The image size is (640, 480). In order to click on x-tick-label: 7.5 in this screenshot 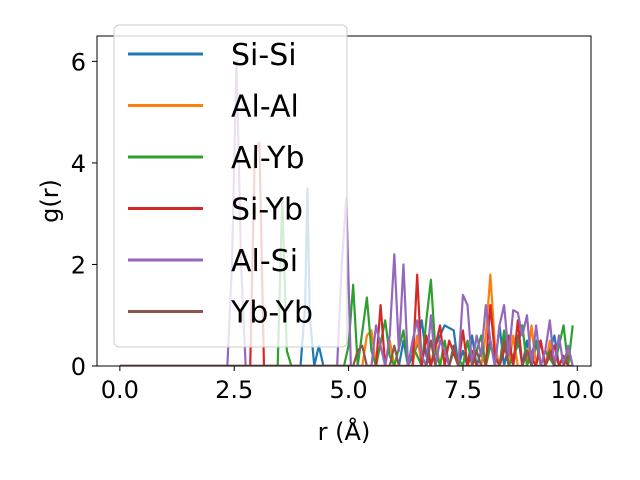, I will do `click(463, 390)`.